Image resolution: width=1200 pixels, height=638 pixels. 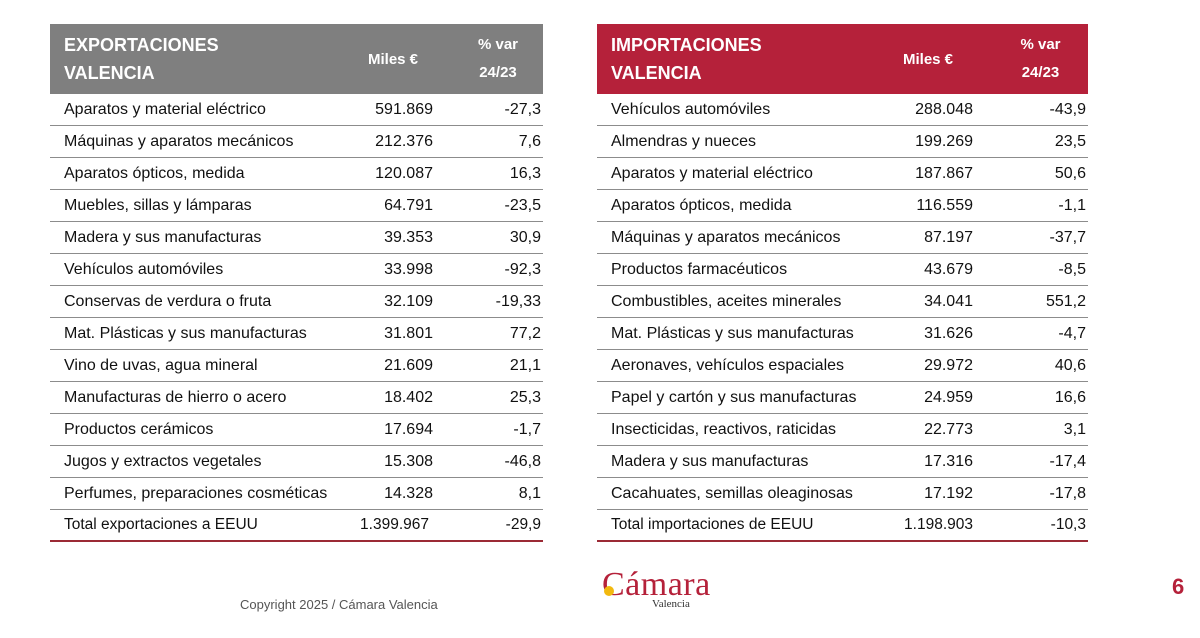 I want to click on table-row: Jugos y extractos vegetales 15.308 -46,8, so click(x=296, y=461).